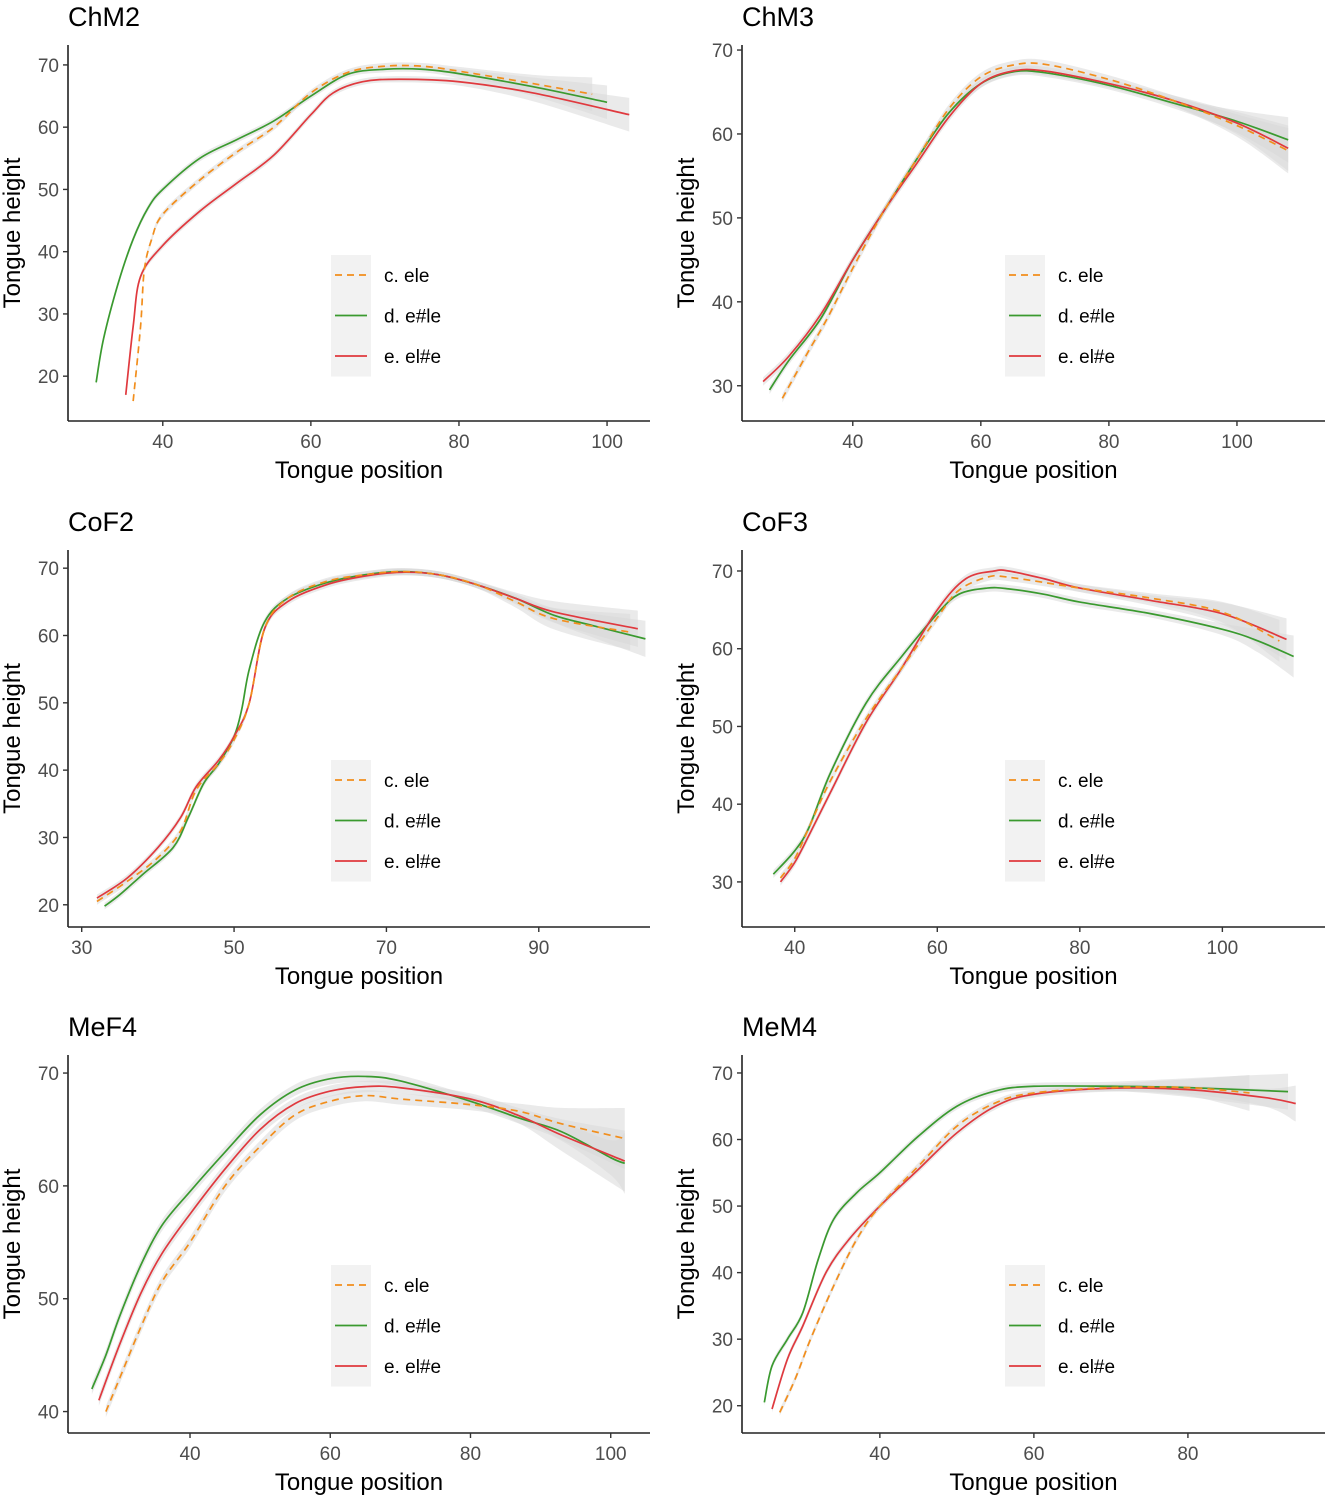 Image resolution: width=1328 pixels, height=1502 pixels. I want to click on x-tick-label: 70, so click(386, 948).